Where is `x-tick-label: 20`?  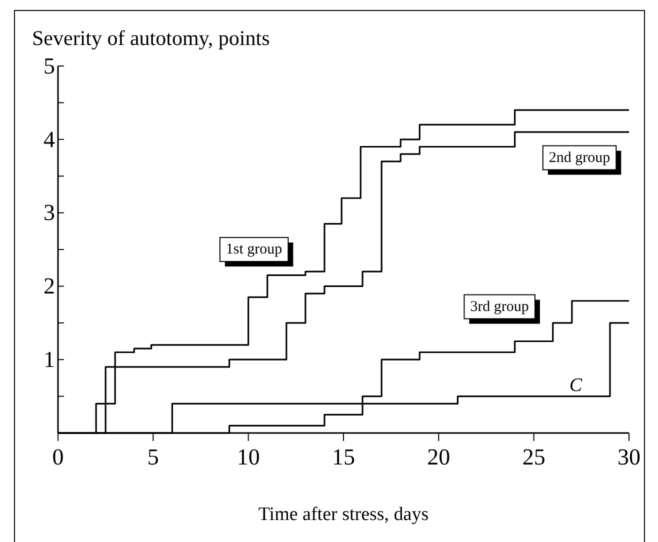 x-tick-label: 20 is located at coordinates (438, 457).